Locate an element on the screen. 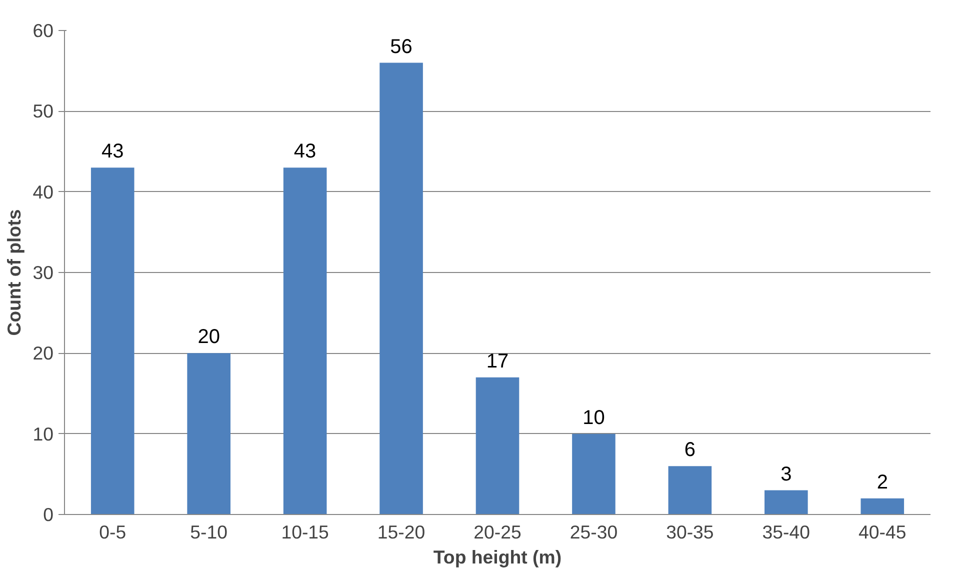  x-tick-label: 25-30 is located at coordinates (594, 532).